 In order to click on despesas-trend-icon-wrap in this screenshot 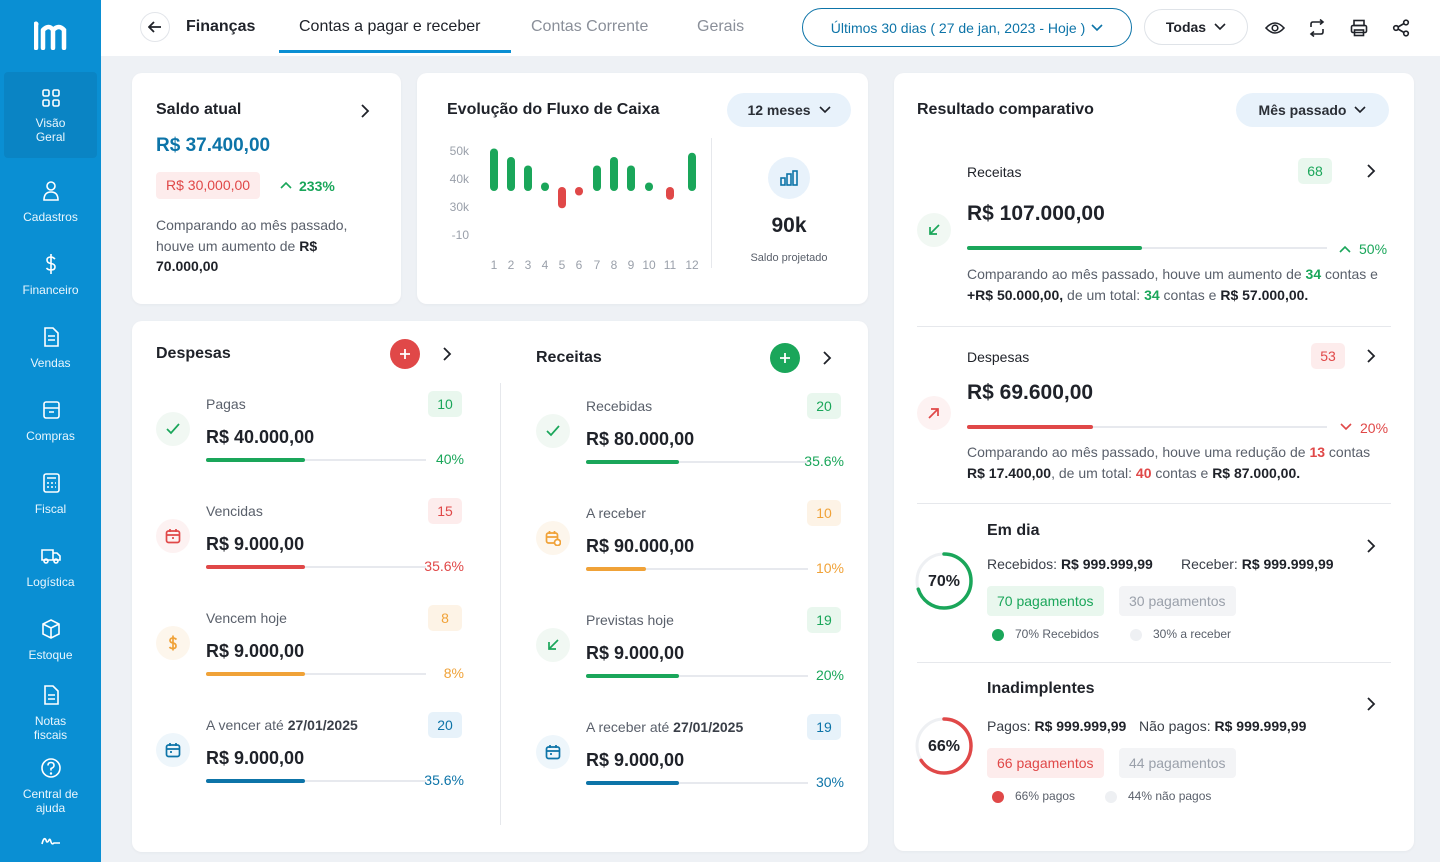, I will do `click(934, 413)`.